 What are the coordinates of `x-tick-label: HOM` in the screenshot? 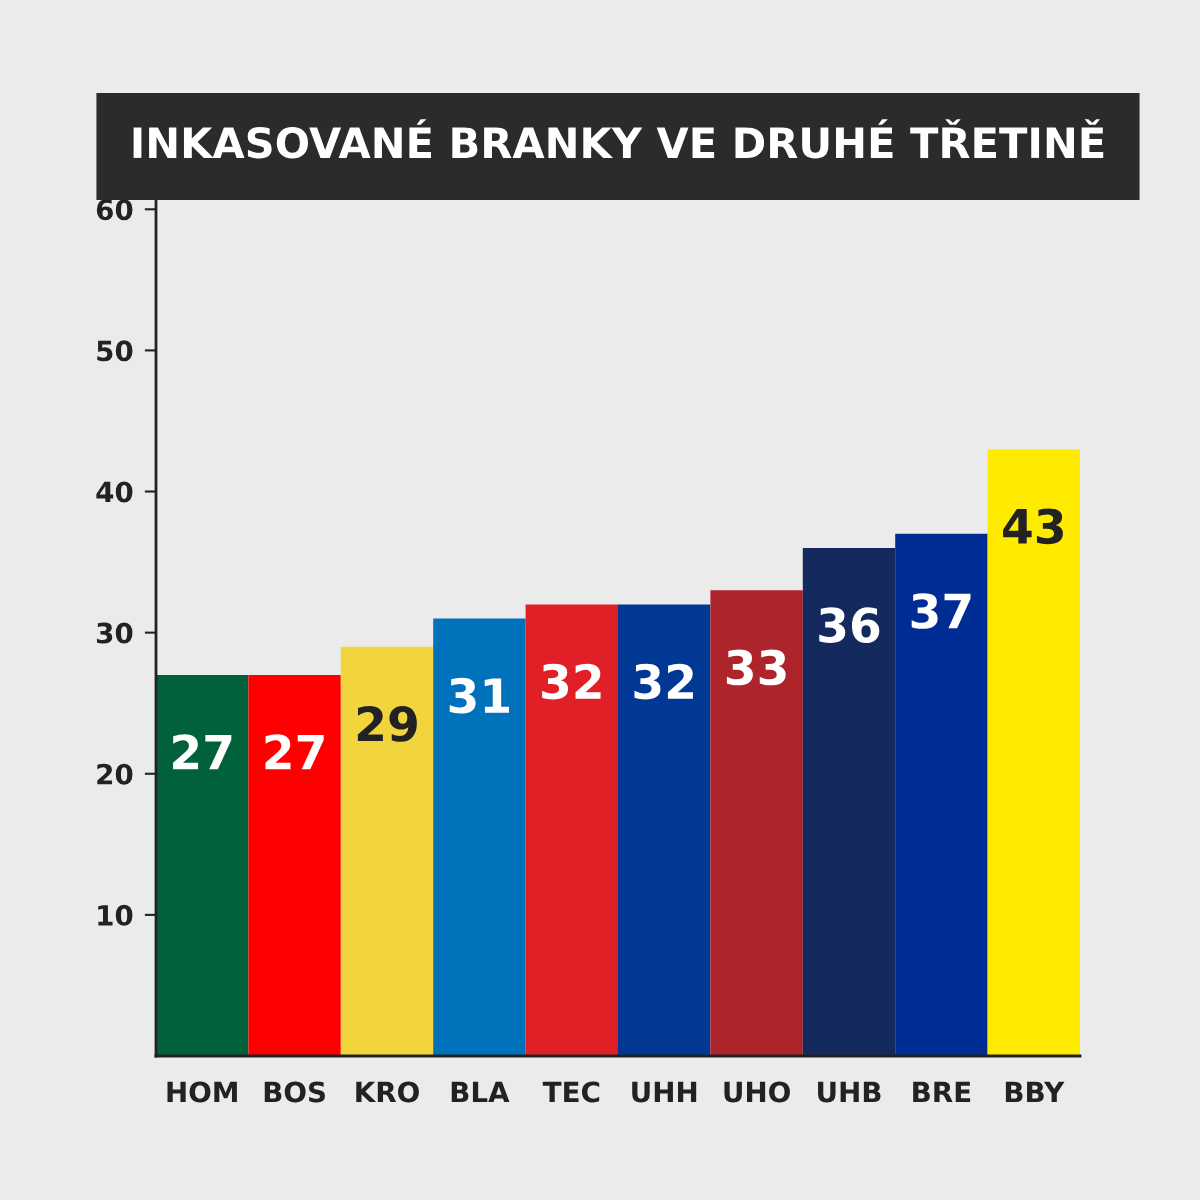 It's located at (202, 1092).